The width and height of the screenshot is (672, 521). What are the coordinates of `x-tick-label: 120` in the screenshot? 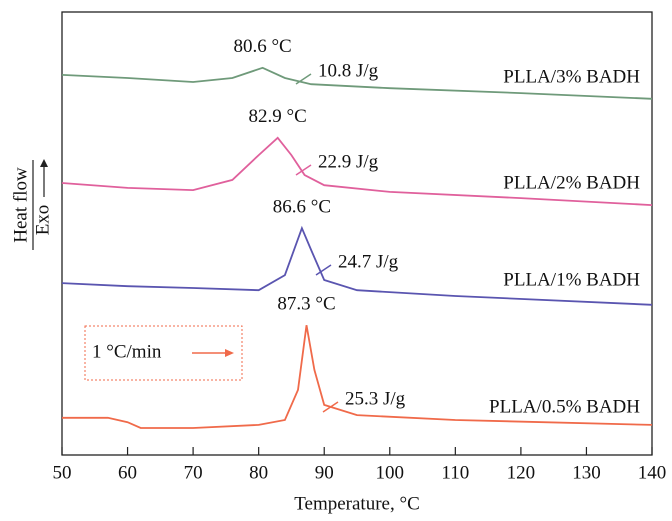 It's located at (521, 472).